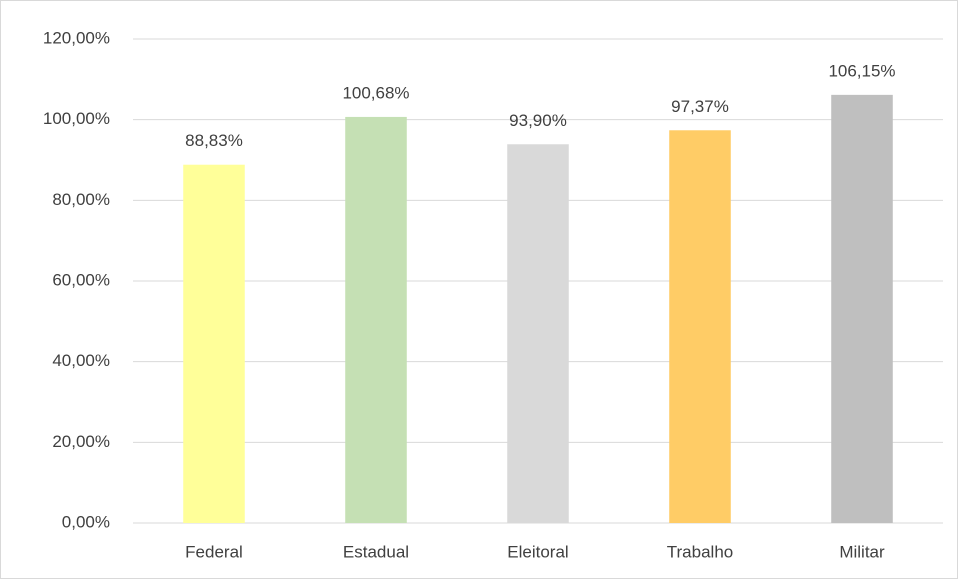 This screenshot has width=959, height=580. Describe the element at coordinates (375, 92) in the screenshot. I see `data-label: 100,68%` at that location.